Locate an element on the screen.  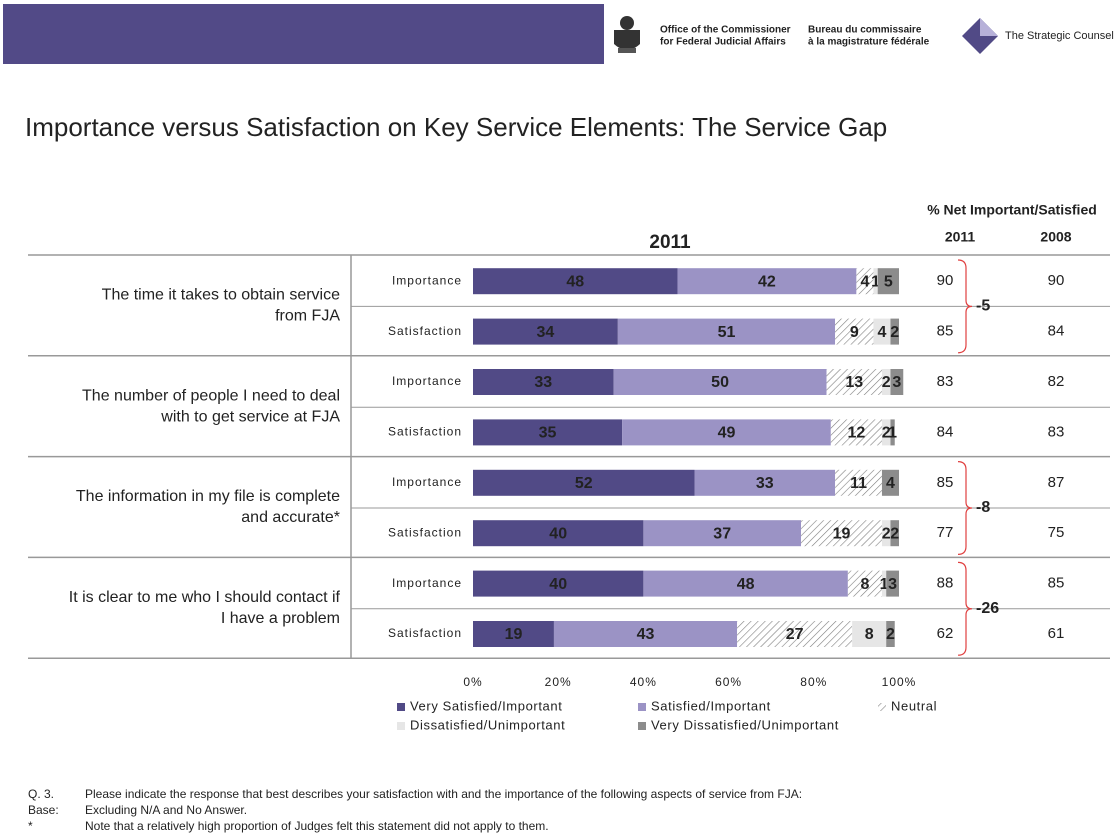
segment-label: 51 is located at coordinates (727, 332).